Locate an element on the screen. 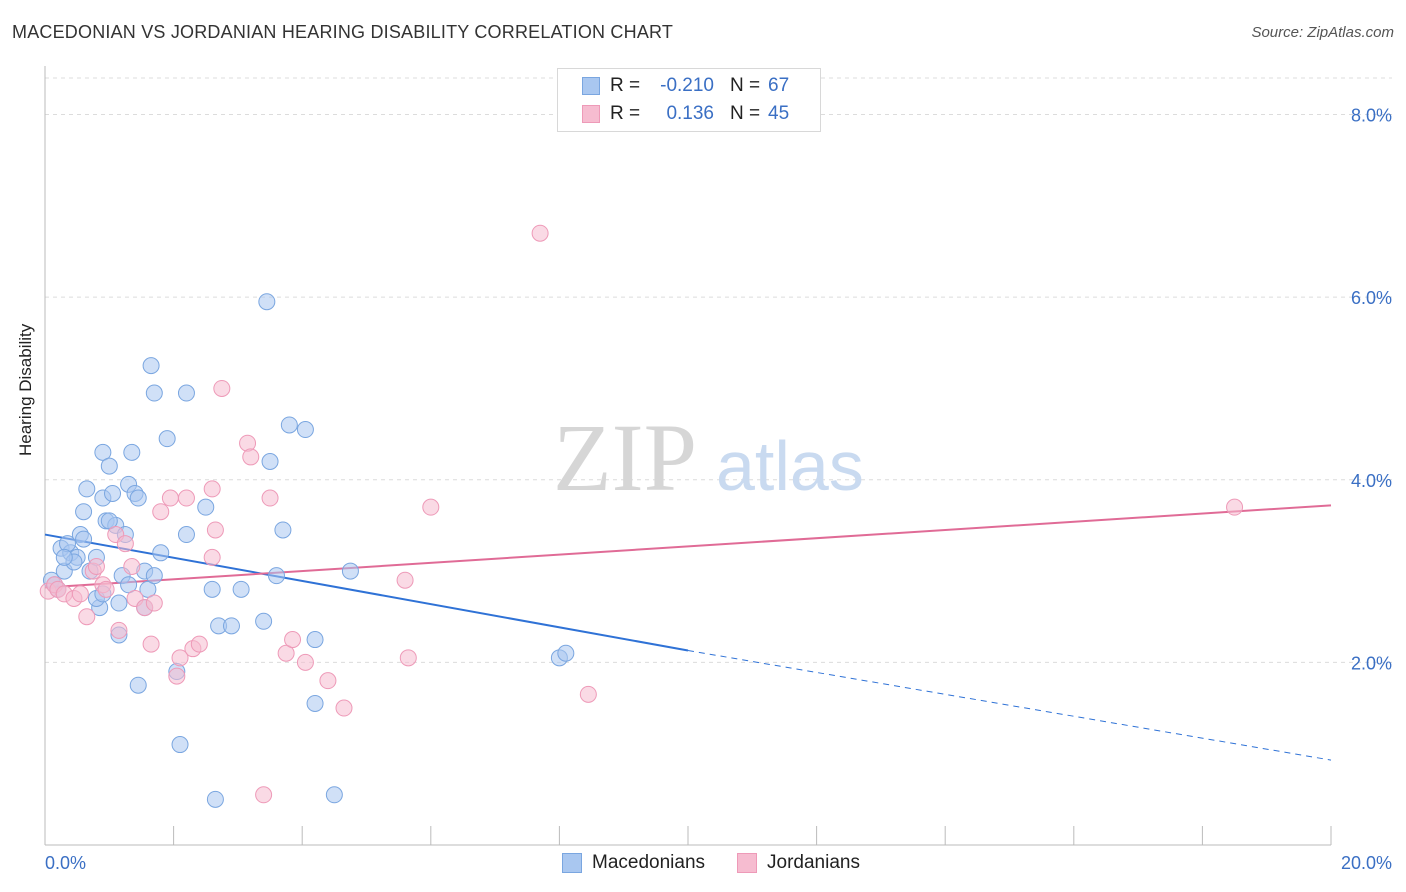  legend-r-value: 0.136 is located at coordinates (690, 113).